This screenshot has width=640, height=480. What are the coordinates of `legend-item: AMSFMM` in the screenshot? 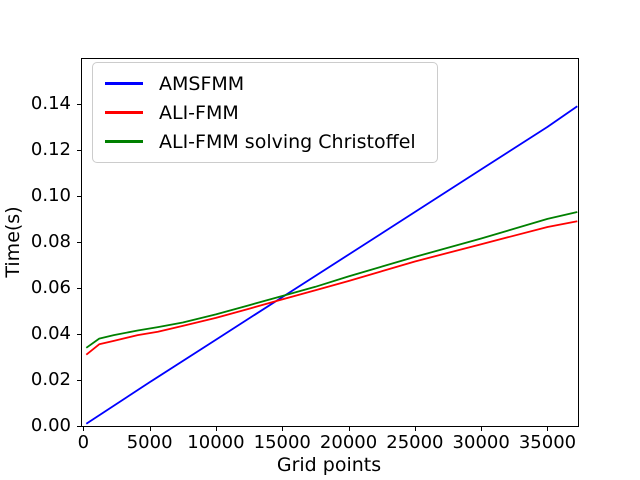 It's located at (260, 83).